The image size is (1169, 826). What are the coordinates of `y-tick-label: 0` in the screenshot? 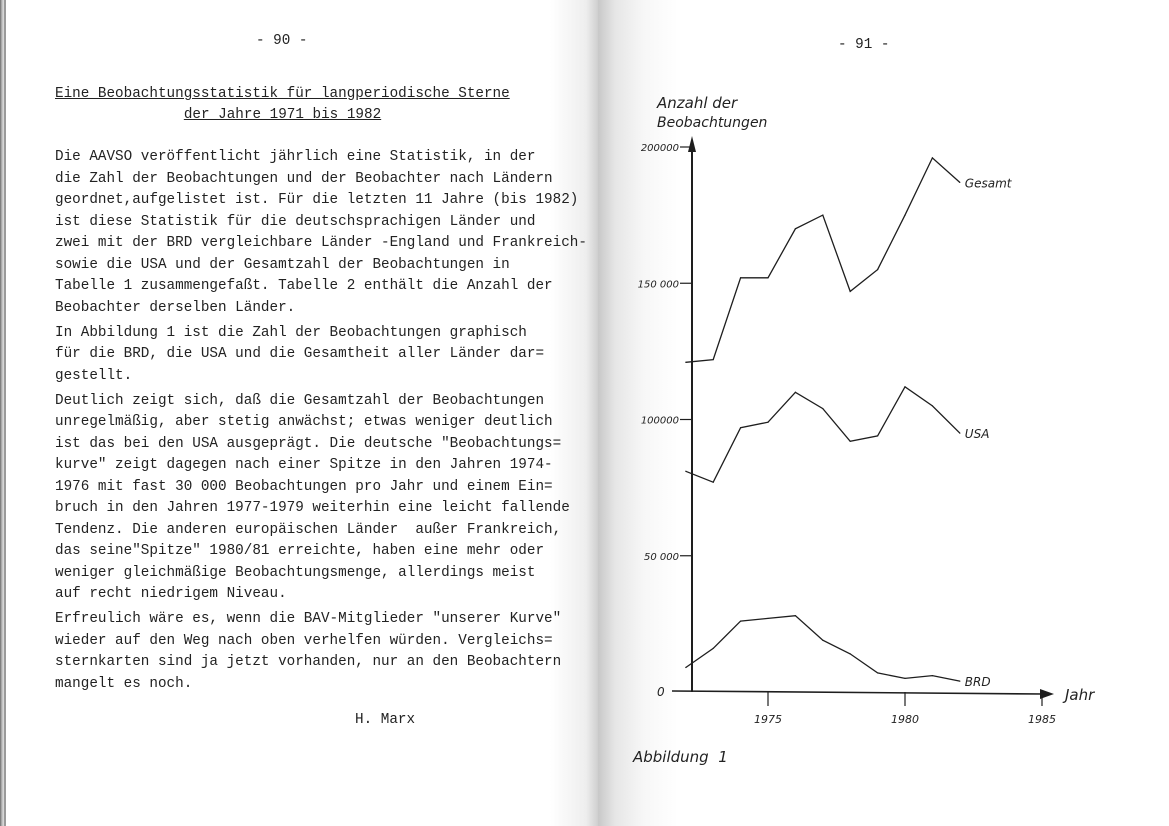 It's located at (661, 692).